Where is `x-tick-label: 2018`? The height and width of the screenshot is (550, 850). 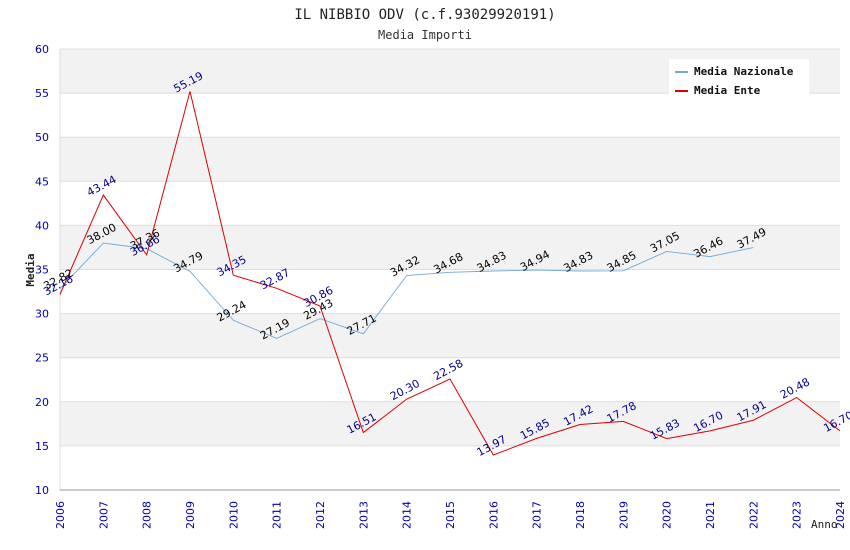
x-tick-label: 2018 is located at coordinates (580, 515).